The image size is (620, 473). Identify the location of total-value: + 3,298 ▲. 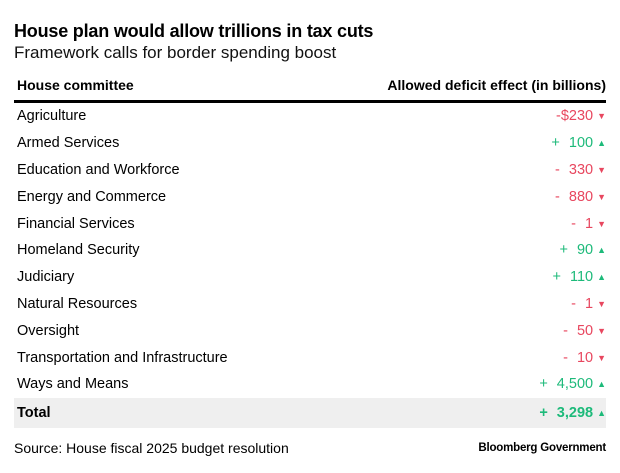
(572, 413).